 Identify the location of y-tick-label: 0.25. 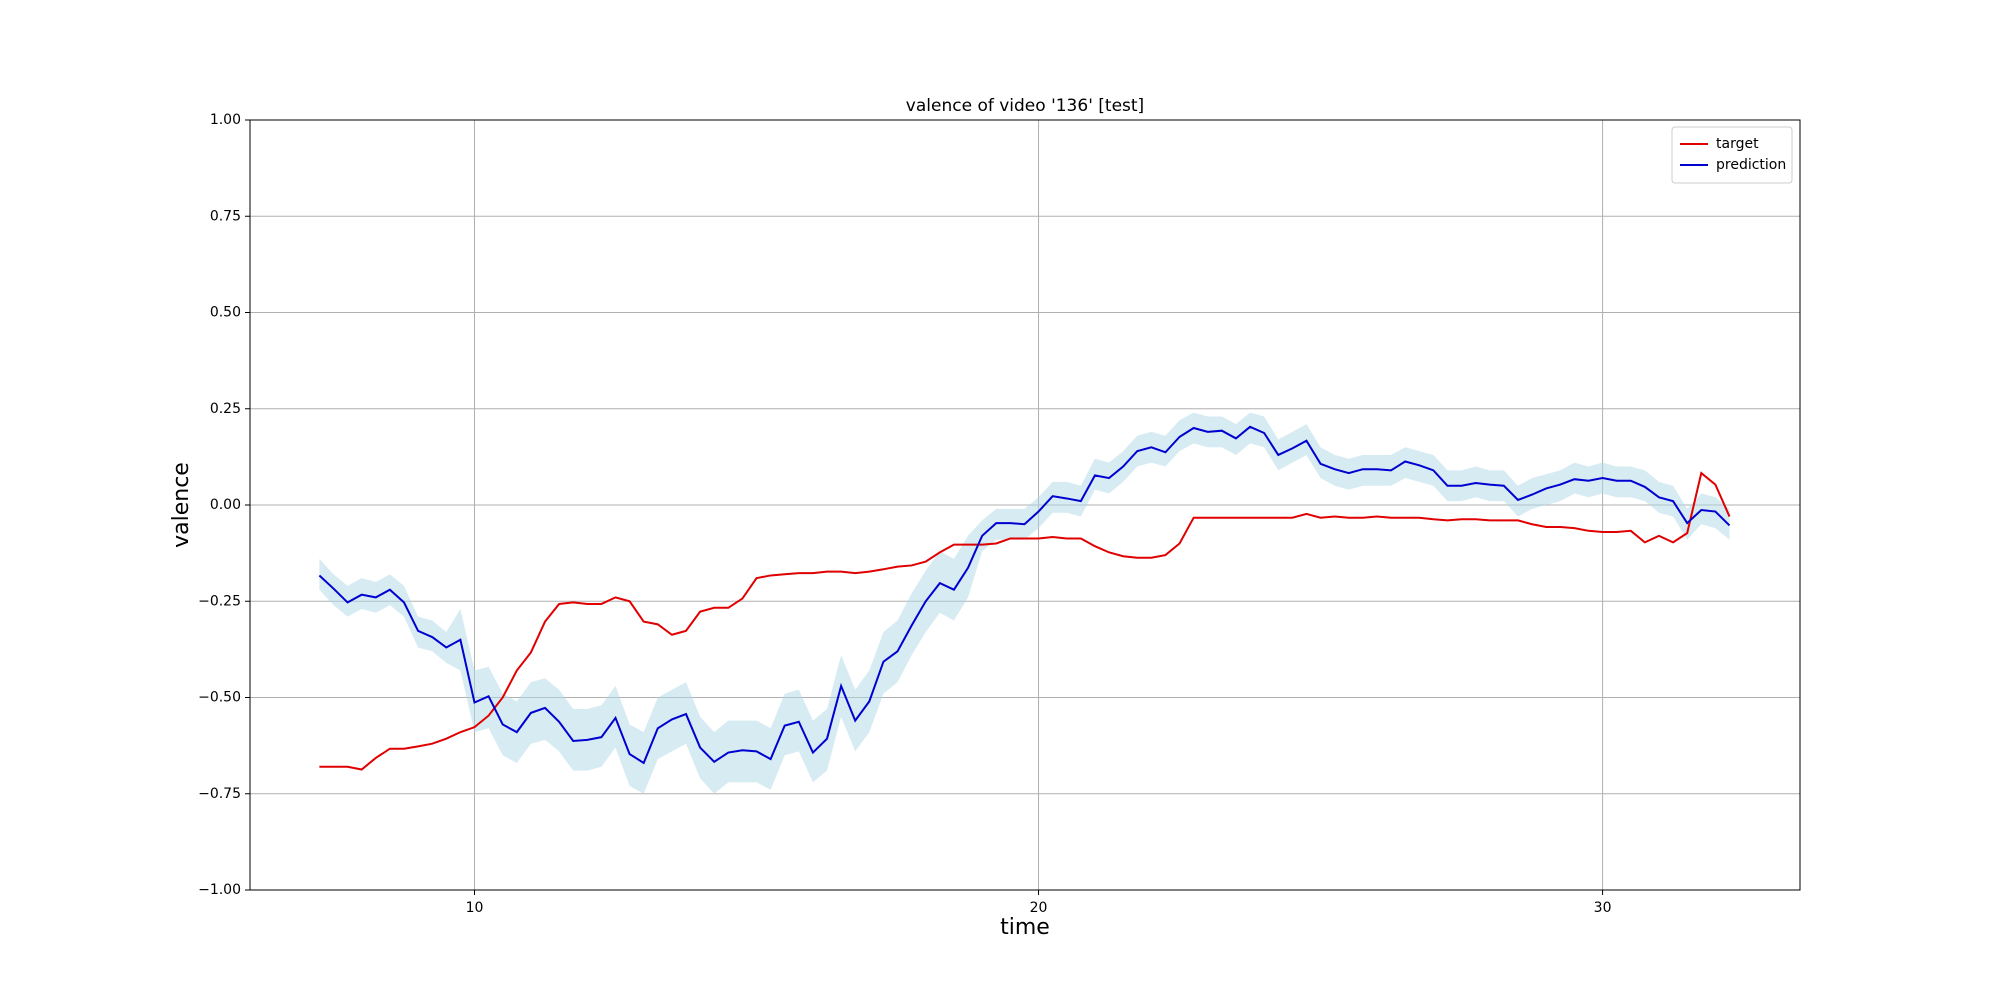
(225, 409).